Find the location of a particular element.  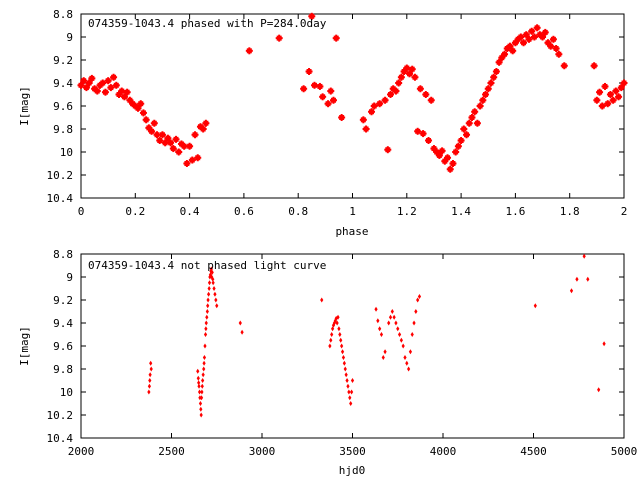

phased-y-tick-label: 8.8 is located at coordinates (63, 14).